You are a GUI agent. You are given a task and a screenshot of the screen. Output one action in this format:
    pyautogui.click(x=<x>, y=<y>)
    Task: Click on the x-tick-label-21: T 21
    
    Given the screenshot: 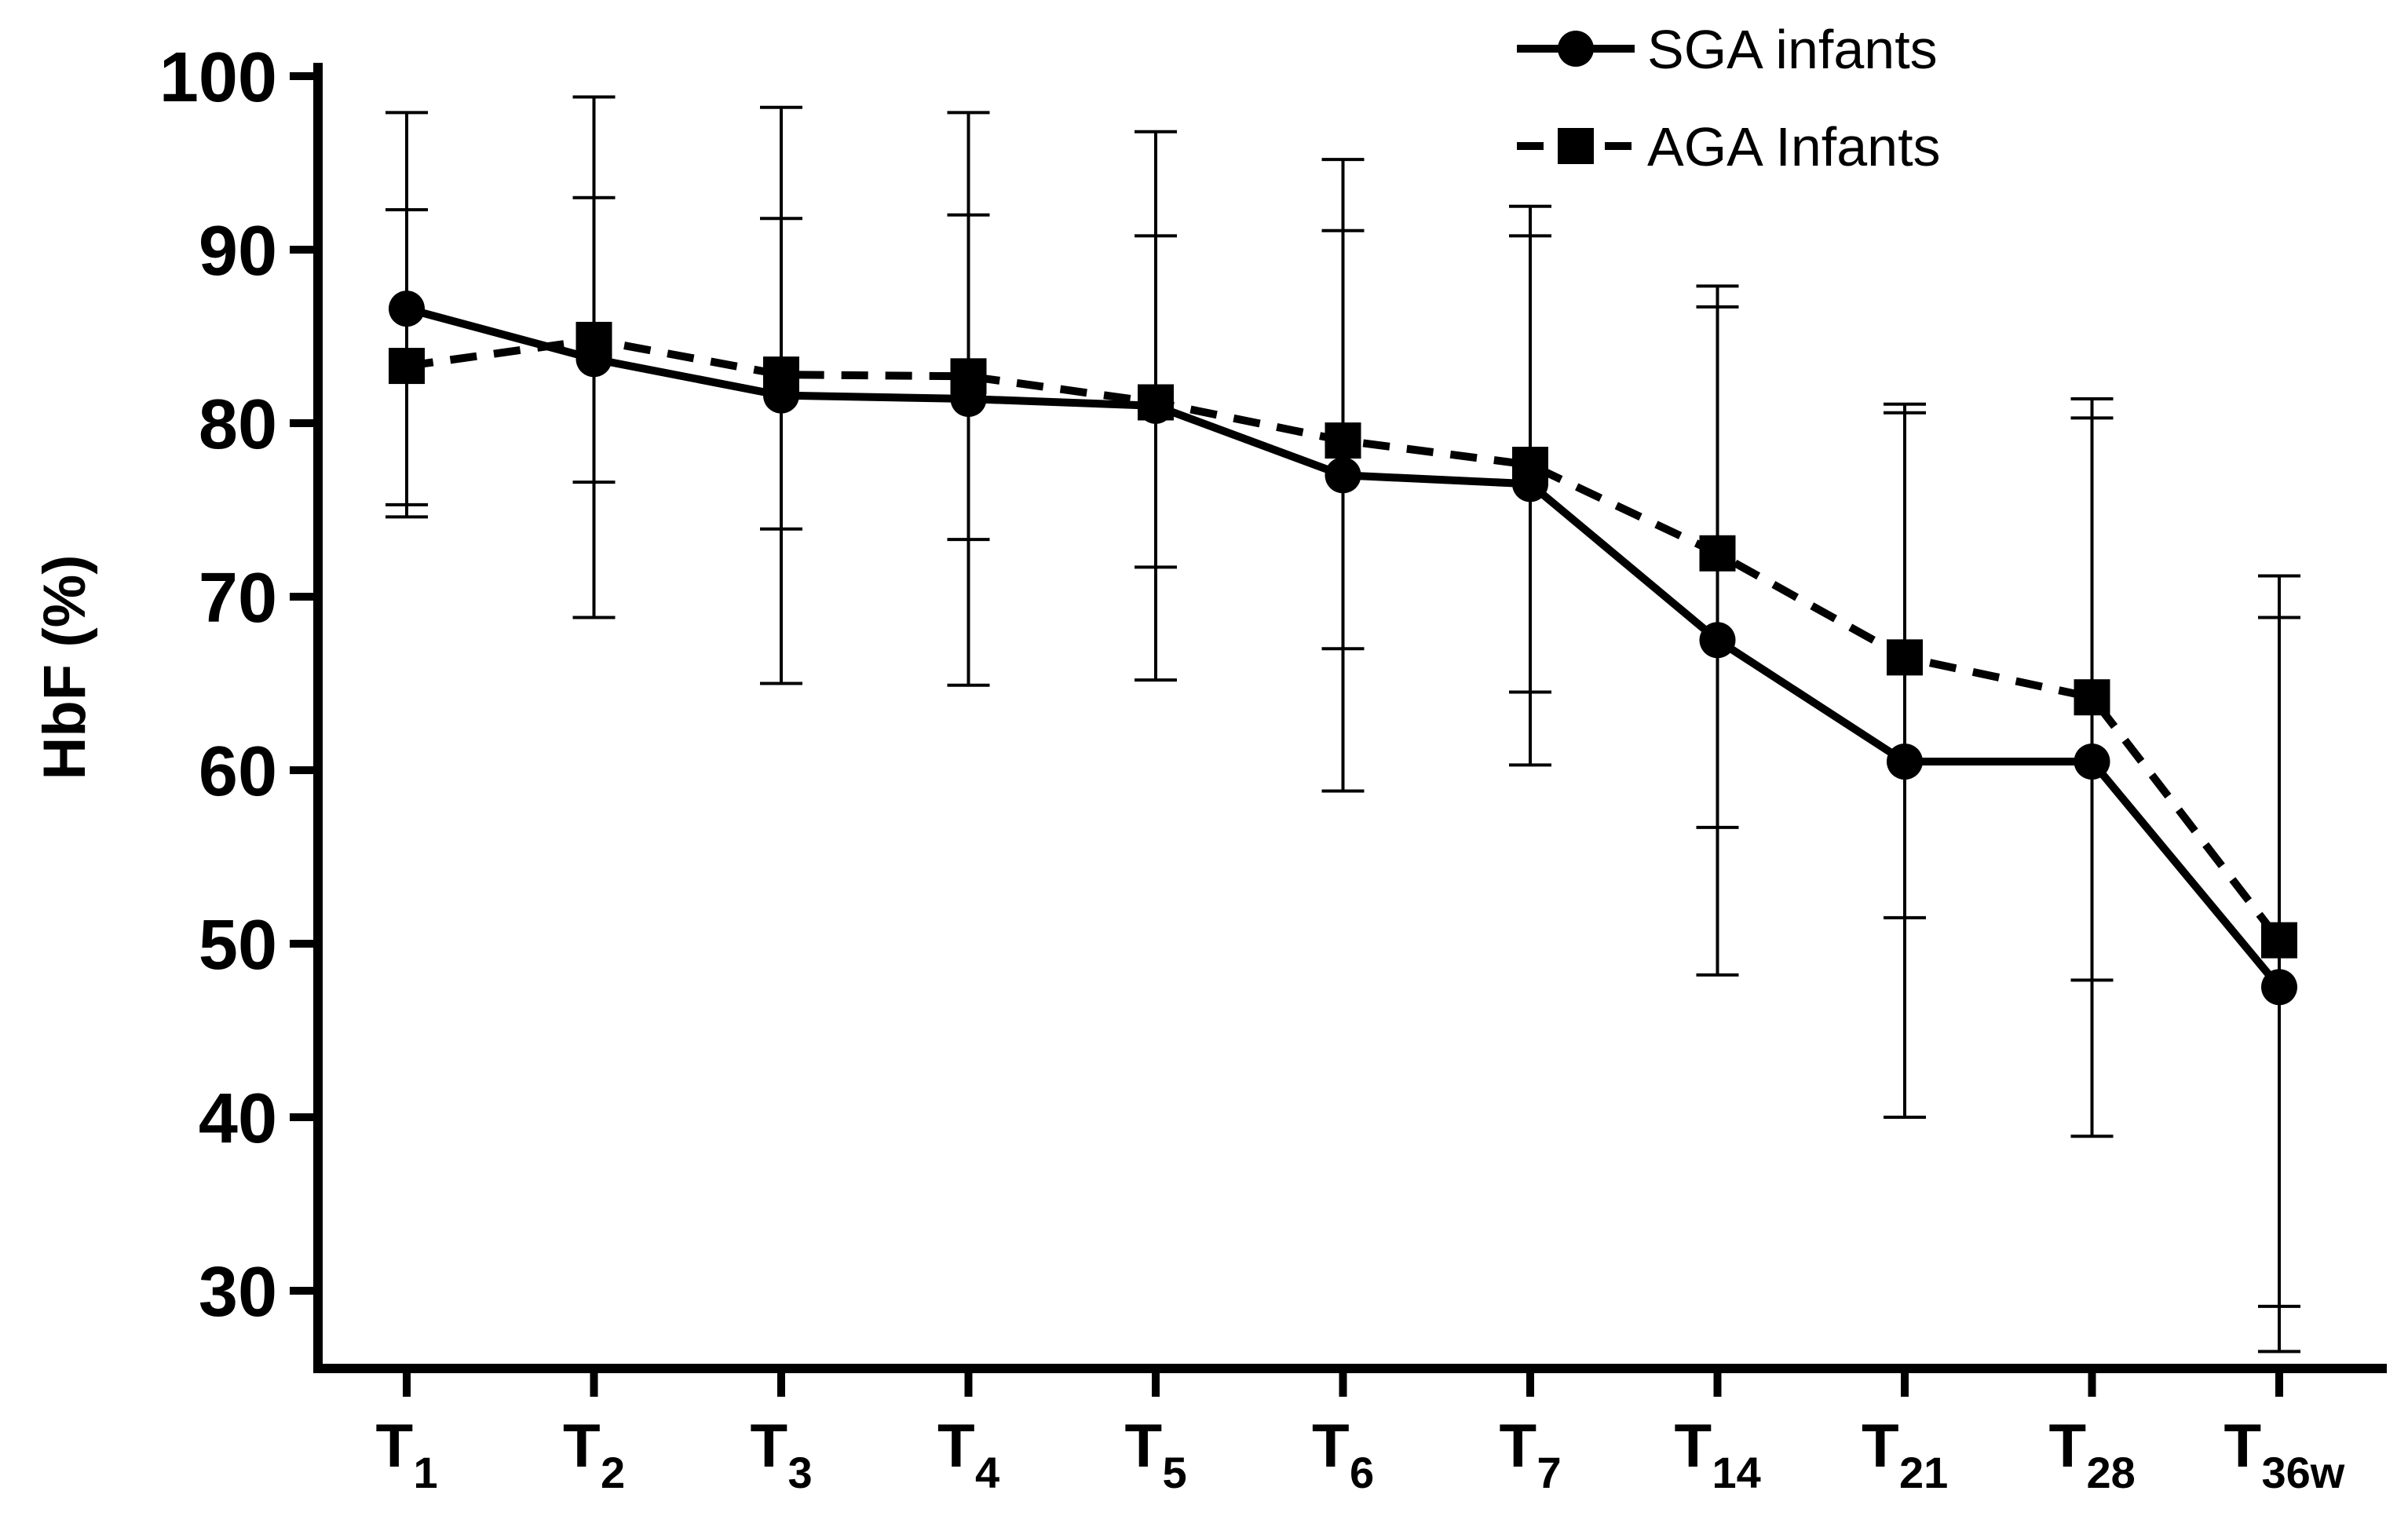 What is the action you would take?
    pyautogui.click(x=1905, y=1454)
    